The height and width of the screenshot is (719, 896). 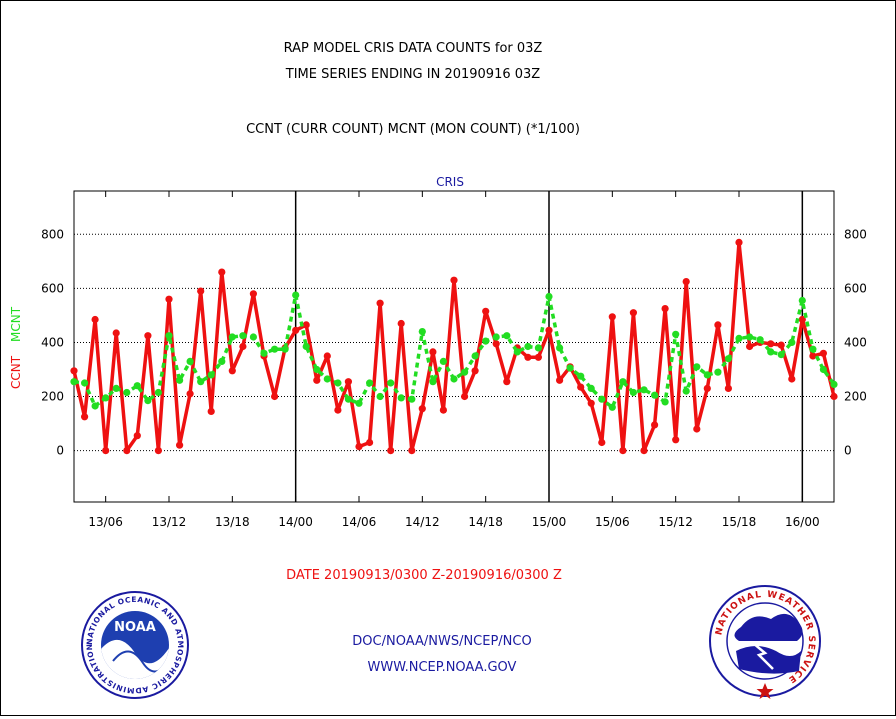 I want to click on ytick-label-left: 600, so click(x=52, y=288).